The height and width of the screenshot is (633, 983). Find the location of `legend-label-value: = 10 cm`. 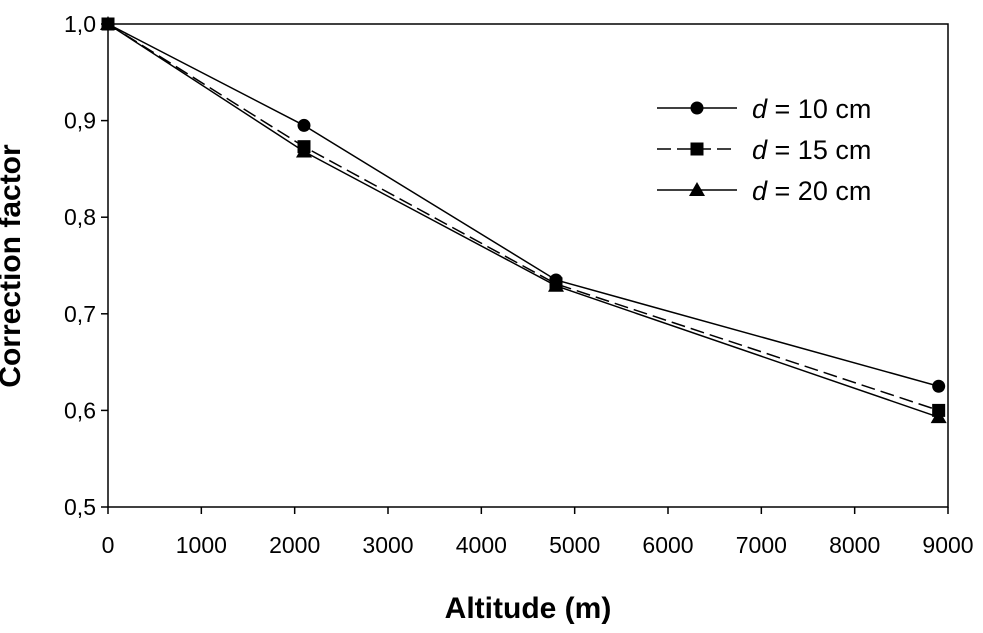

legend-label-value: = 10 cm is located at coordinates (819, 109).